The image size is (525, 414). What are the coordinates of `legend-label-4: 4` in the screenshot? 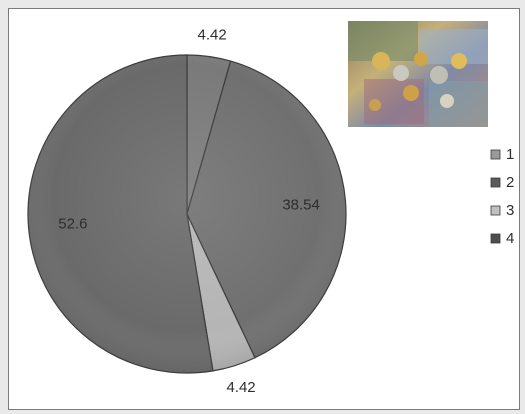 It's located at (510, 238).